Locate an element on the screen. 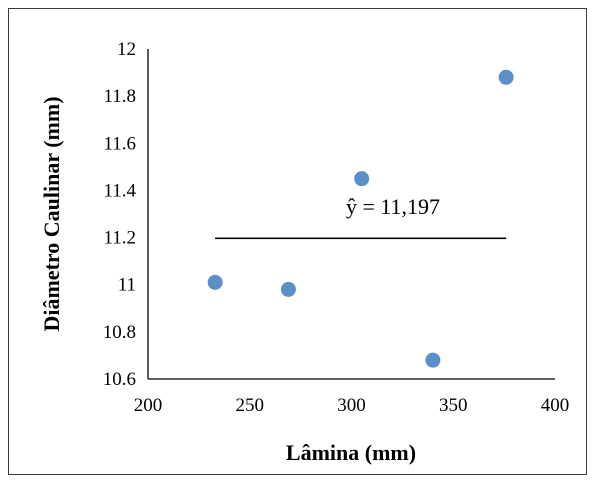  y-tick-label: 11.6 is located at coordinates (119, 143).